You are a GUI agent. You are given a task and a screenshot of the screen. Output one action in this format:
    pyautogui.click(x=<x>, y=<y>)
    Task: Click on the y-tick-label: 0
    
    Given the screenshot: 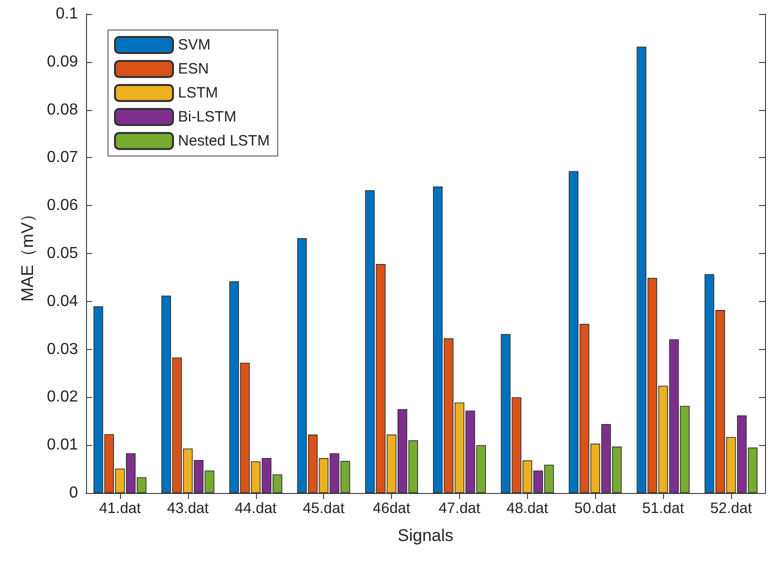 What is the action you would take?
    pyautogui.click(x=73, y=493)
    